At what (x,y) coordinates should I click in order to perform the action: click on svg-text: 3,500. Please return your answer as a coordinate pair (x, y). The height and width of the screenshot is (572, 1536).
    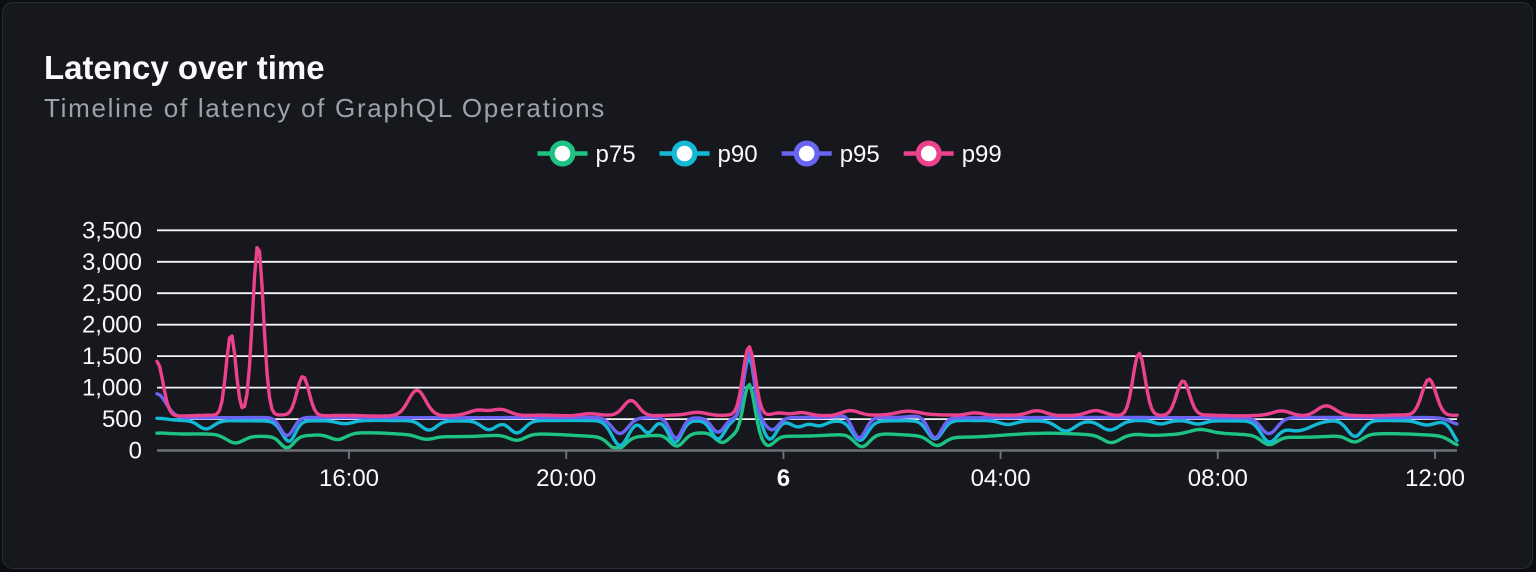
    Looking at the image, I should click on (112, 230).